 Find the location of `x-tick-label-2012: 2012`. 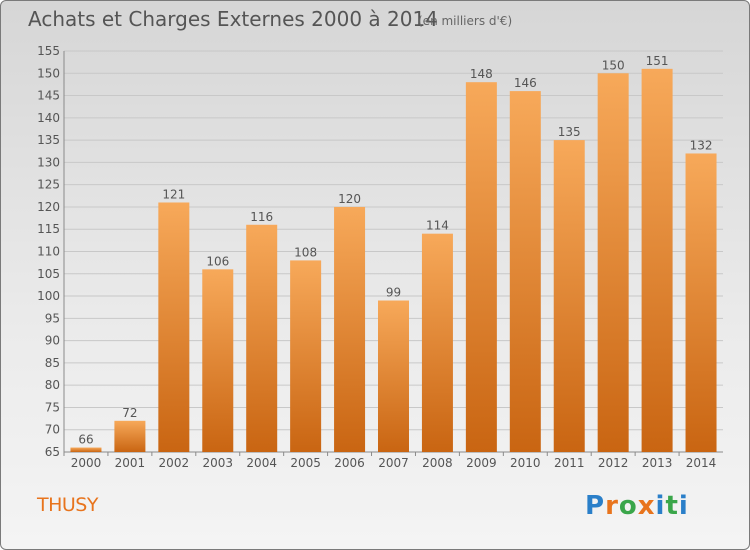

x-tick-label-2012: 2012 is located at coordinates (613, 463).